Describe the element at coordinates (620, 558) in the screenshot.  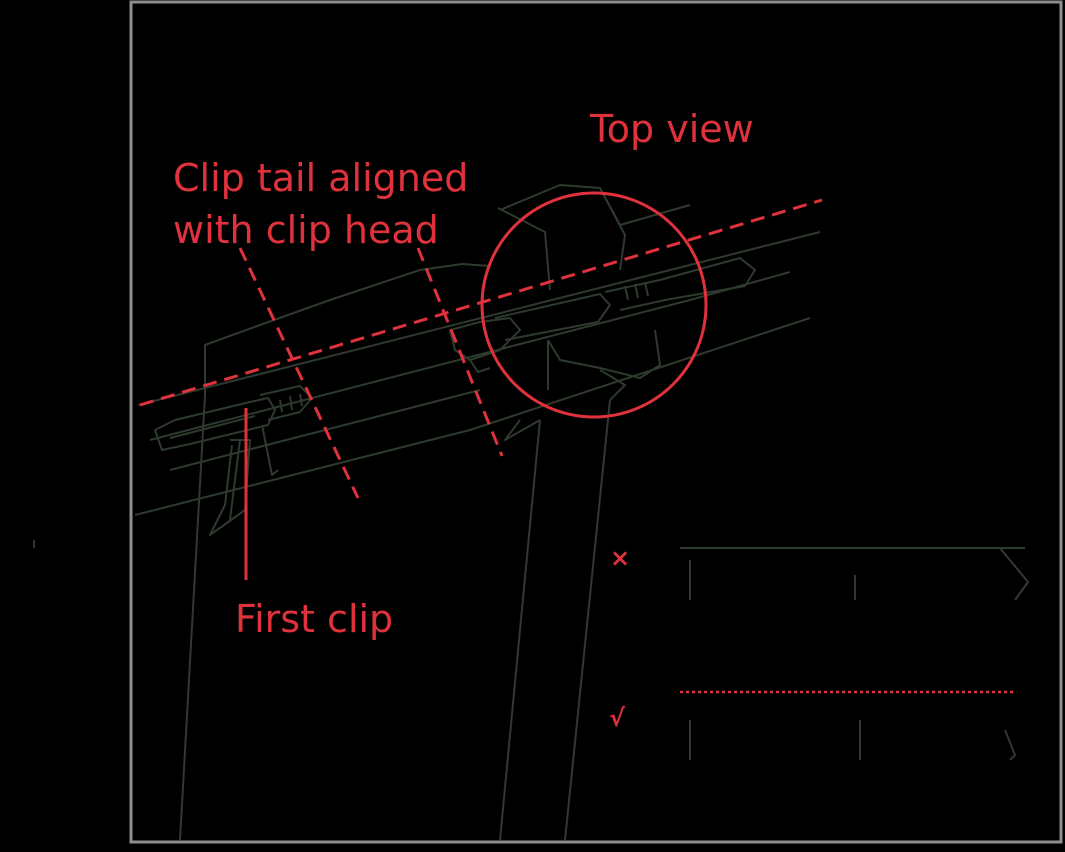
I see `wrong-mark: ×` at that location.